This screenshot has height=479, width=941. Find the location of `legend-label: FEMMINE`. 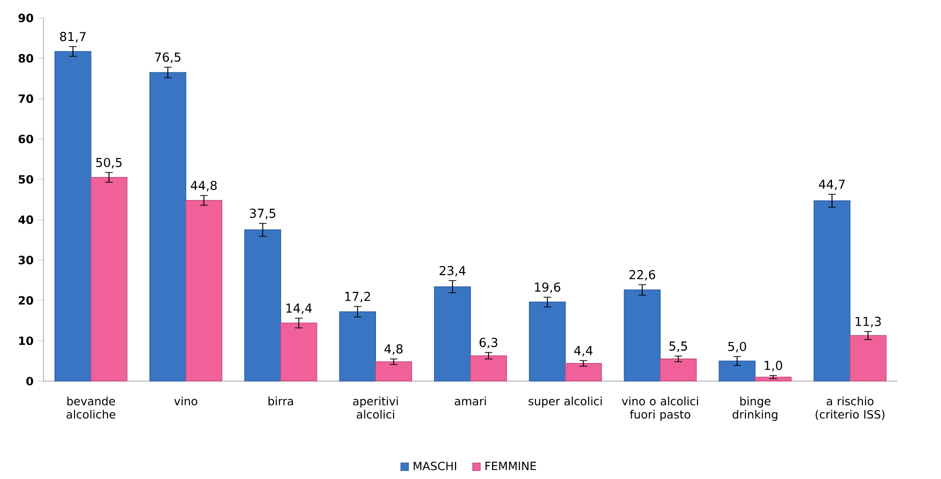

legend-label: FEMMINE is located at coordinates (511, 466).